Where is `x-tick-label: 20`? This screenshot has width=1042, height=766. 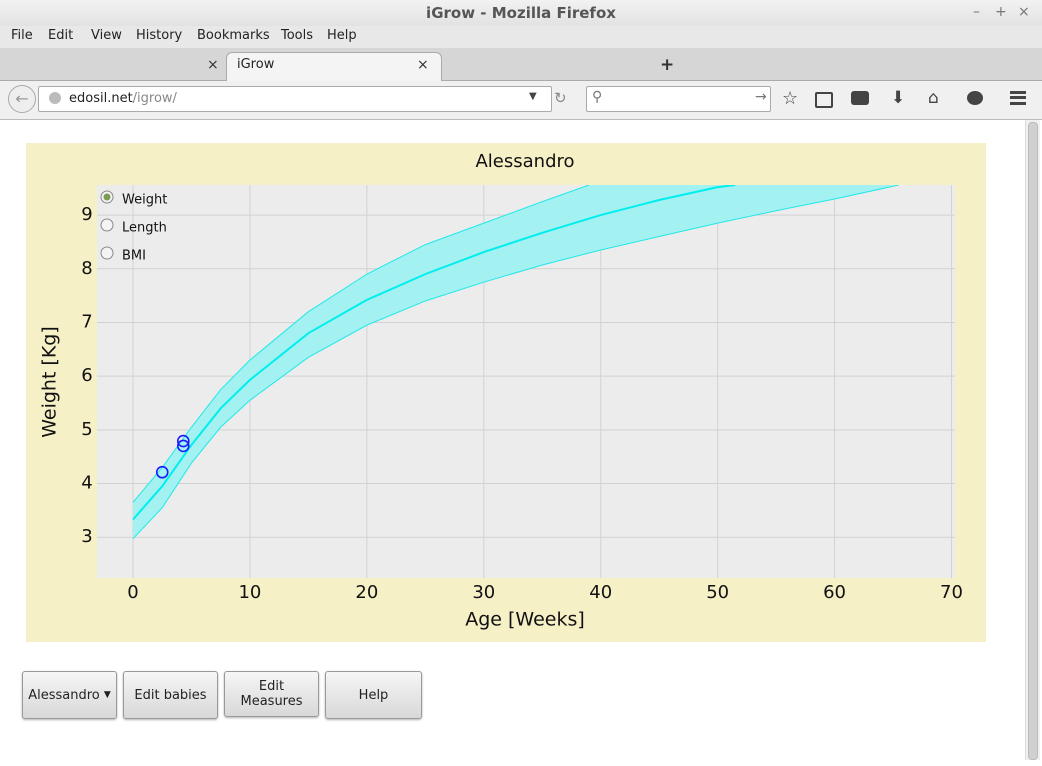 x-tick-label: 20 is located at coordinates (366, 592).